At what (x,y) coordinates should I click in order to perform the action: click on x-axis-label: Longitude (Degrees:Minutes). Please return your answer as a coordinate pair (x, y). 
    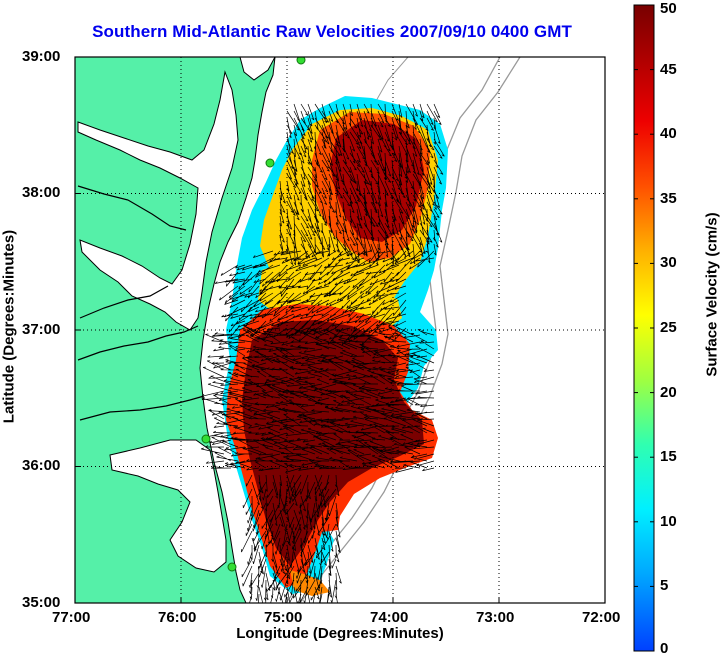
    Looking at the image, I should click on (340, 633).